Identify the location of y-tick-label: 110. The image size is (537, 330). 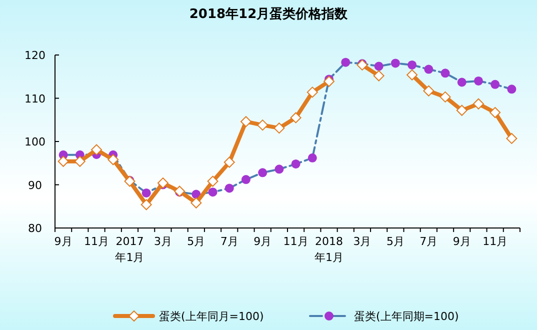
(35, 99).